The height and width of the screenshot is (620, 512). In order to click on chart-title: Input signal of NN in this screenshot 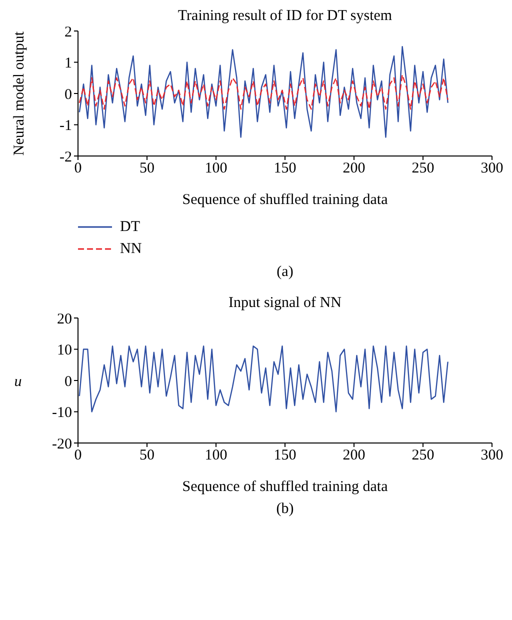, I will do `click(285, 303)`.